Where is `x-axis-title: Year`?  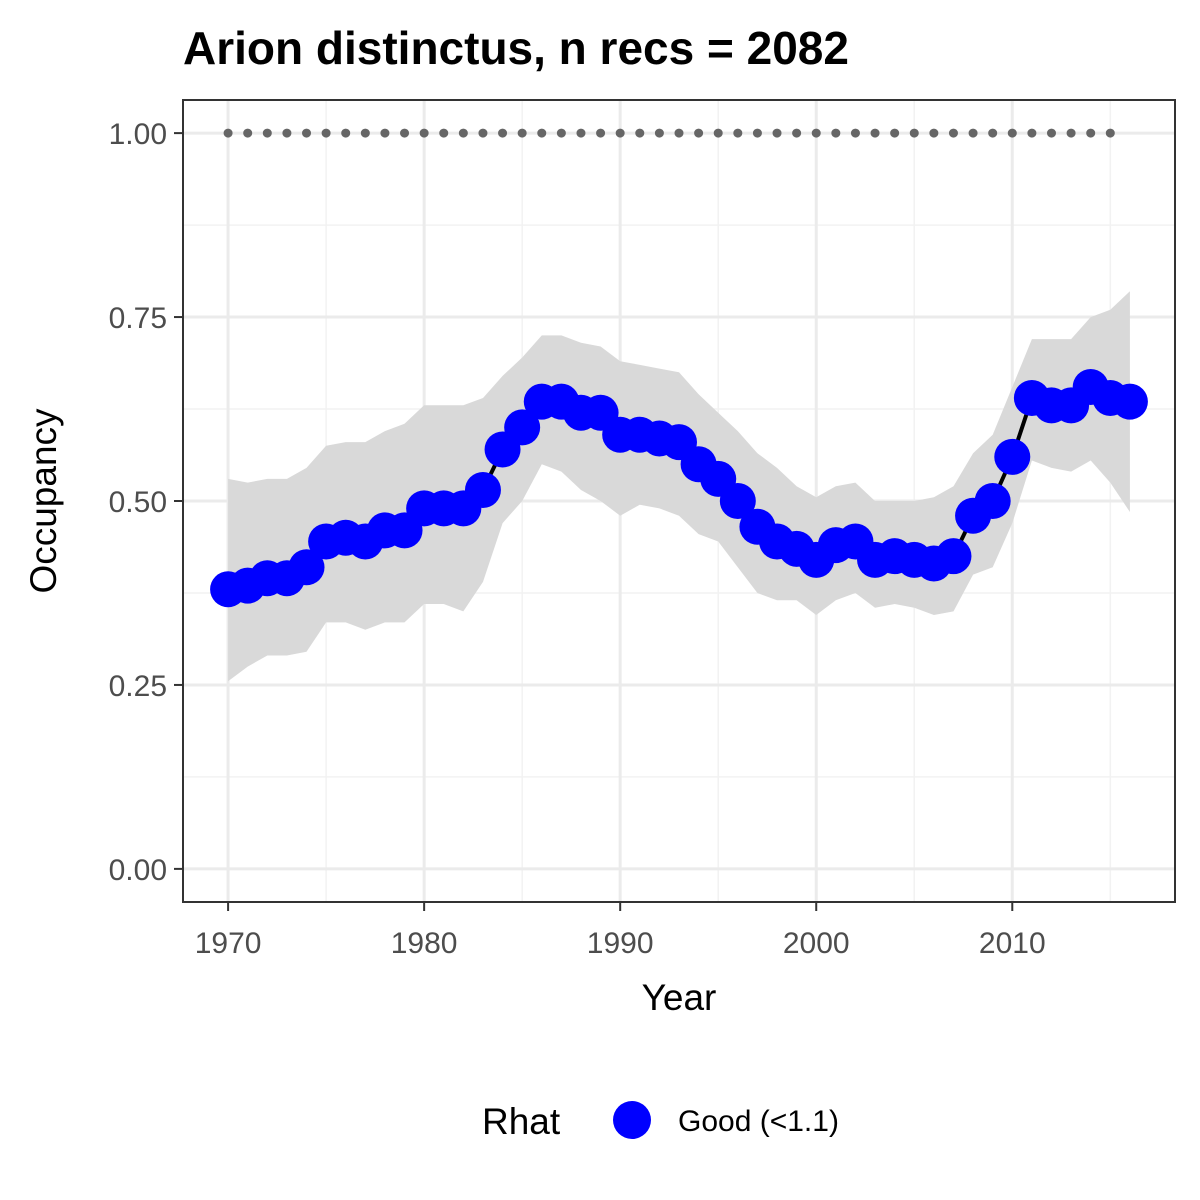
x-axis-title: Year is located at coordinates (679, 997).